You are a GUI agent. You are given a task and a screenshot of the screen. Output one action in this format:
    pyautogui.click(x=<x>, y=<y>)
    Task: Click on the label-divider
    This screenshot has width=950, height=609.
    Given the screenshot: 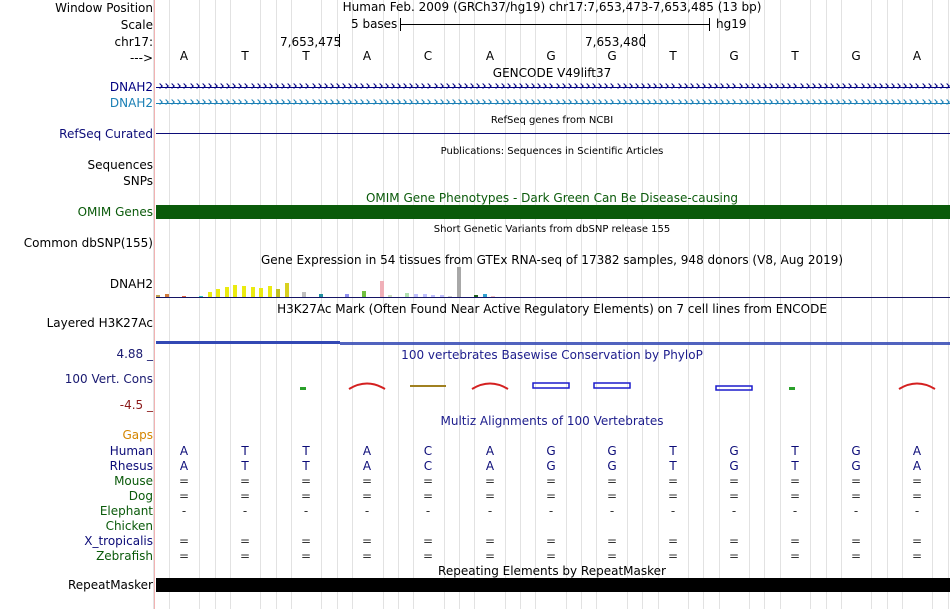 What is the action you would take?
    pyautogui.click(x=154, y=304)
    